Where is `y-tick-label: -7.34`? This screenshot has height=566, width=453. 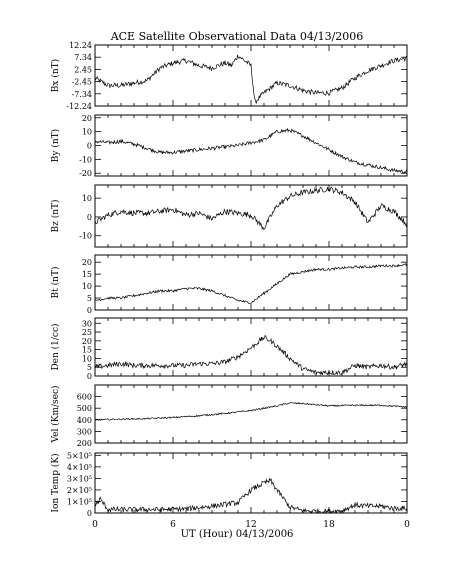 y-tick-label: -7.34 is located at coordinates (81, 94).